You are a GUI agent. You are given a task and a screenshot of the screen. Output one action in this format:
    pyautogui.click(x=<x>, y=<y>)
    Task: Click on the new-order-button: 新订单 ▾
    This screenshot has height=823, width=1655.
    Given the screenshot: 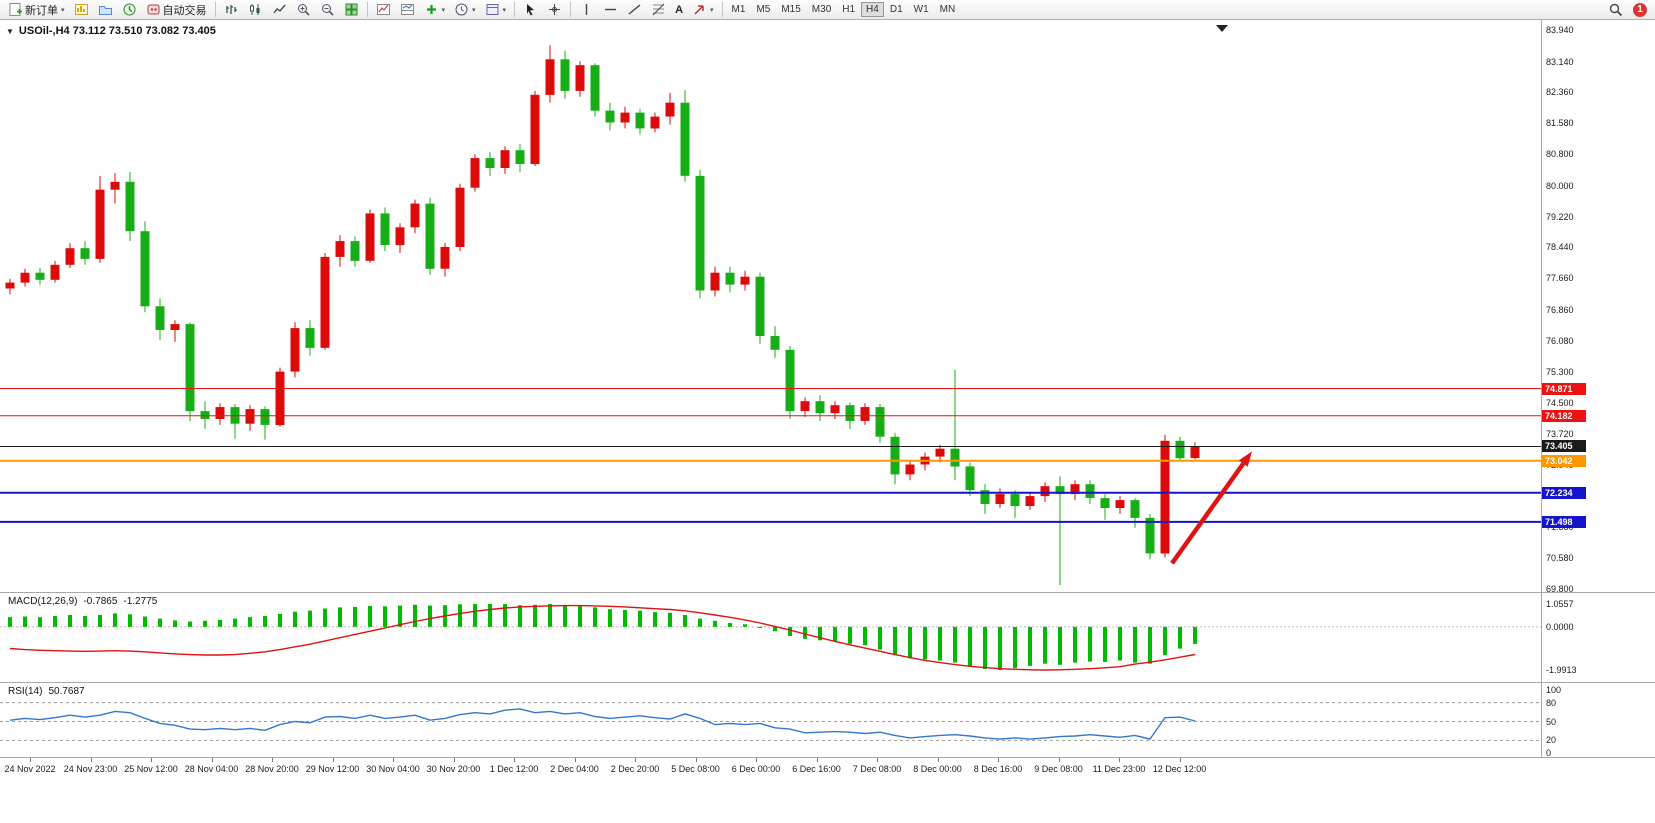 What is the action you would take?
    pyautogui.click(x=36, y=10)
    